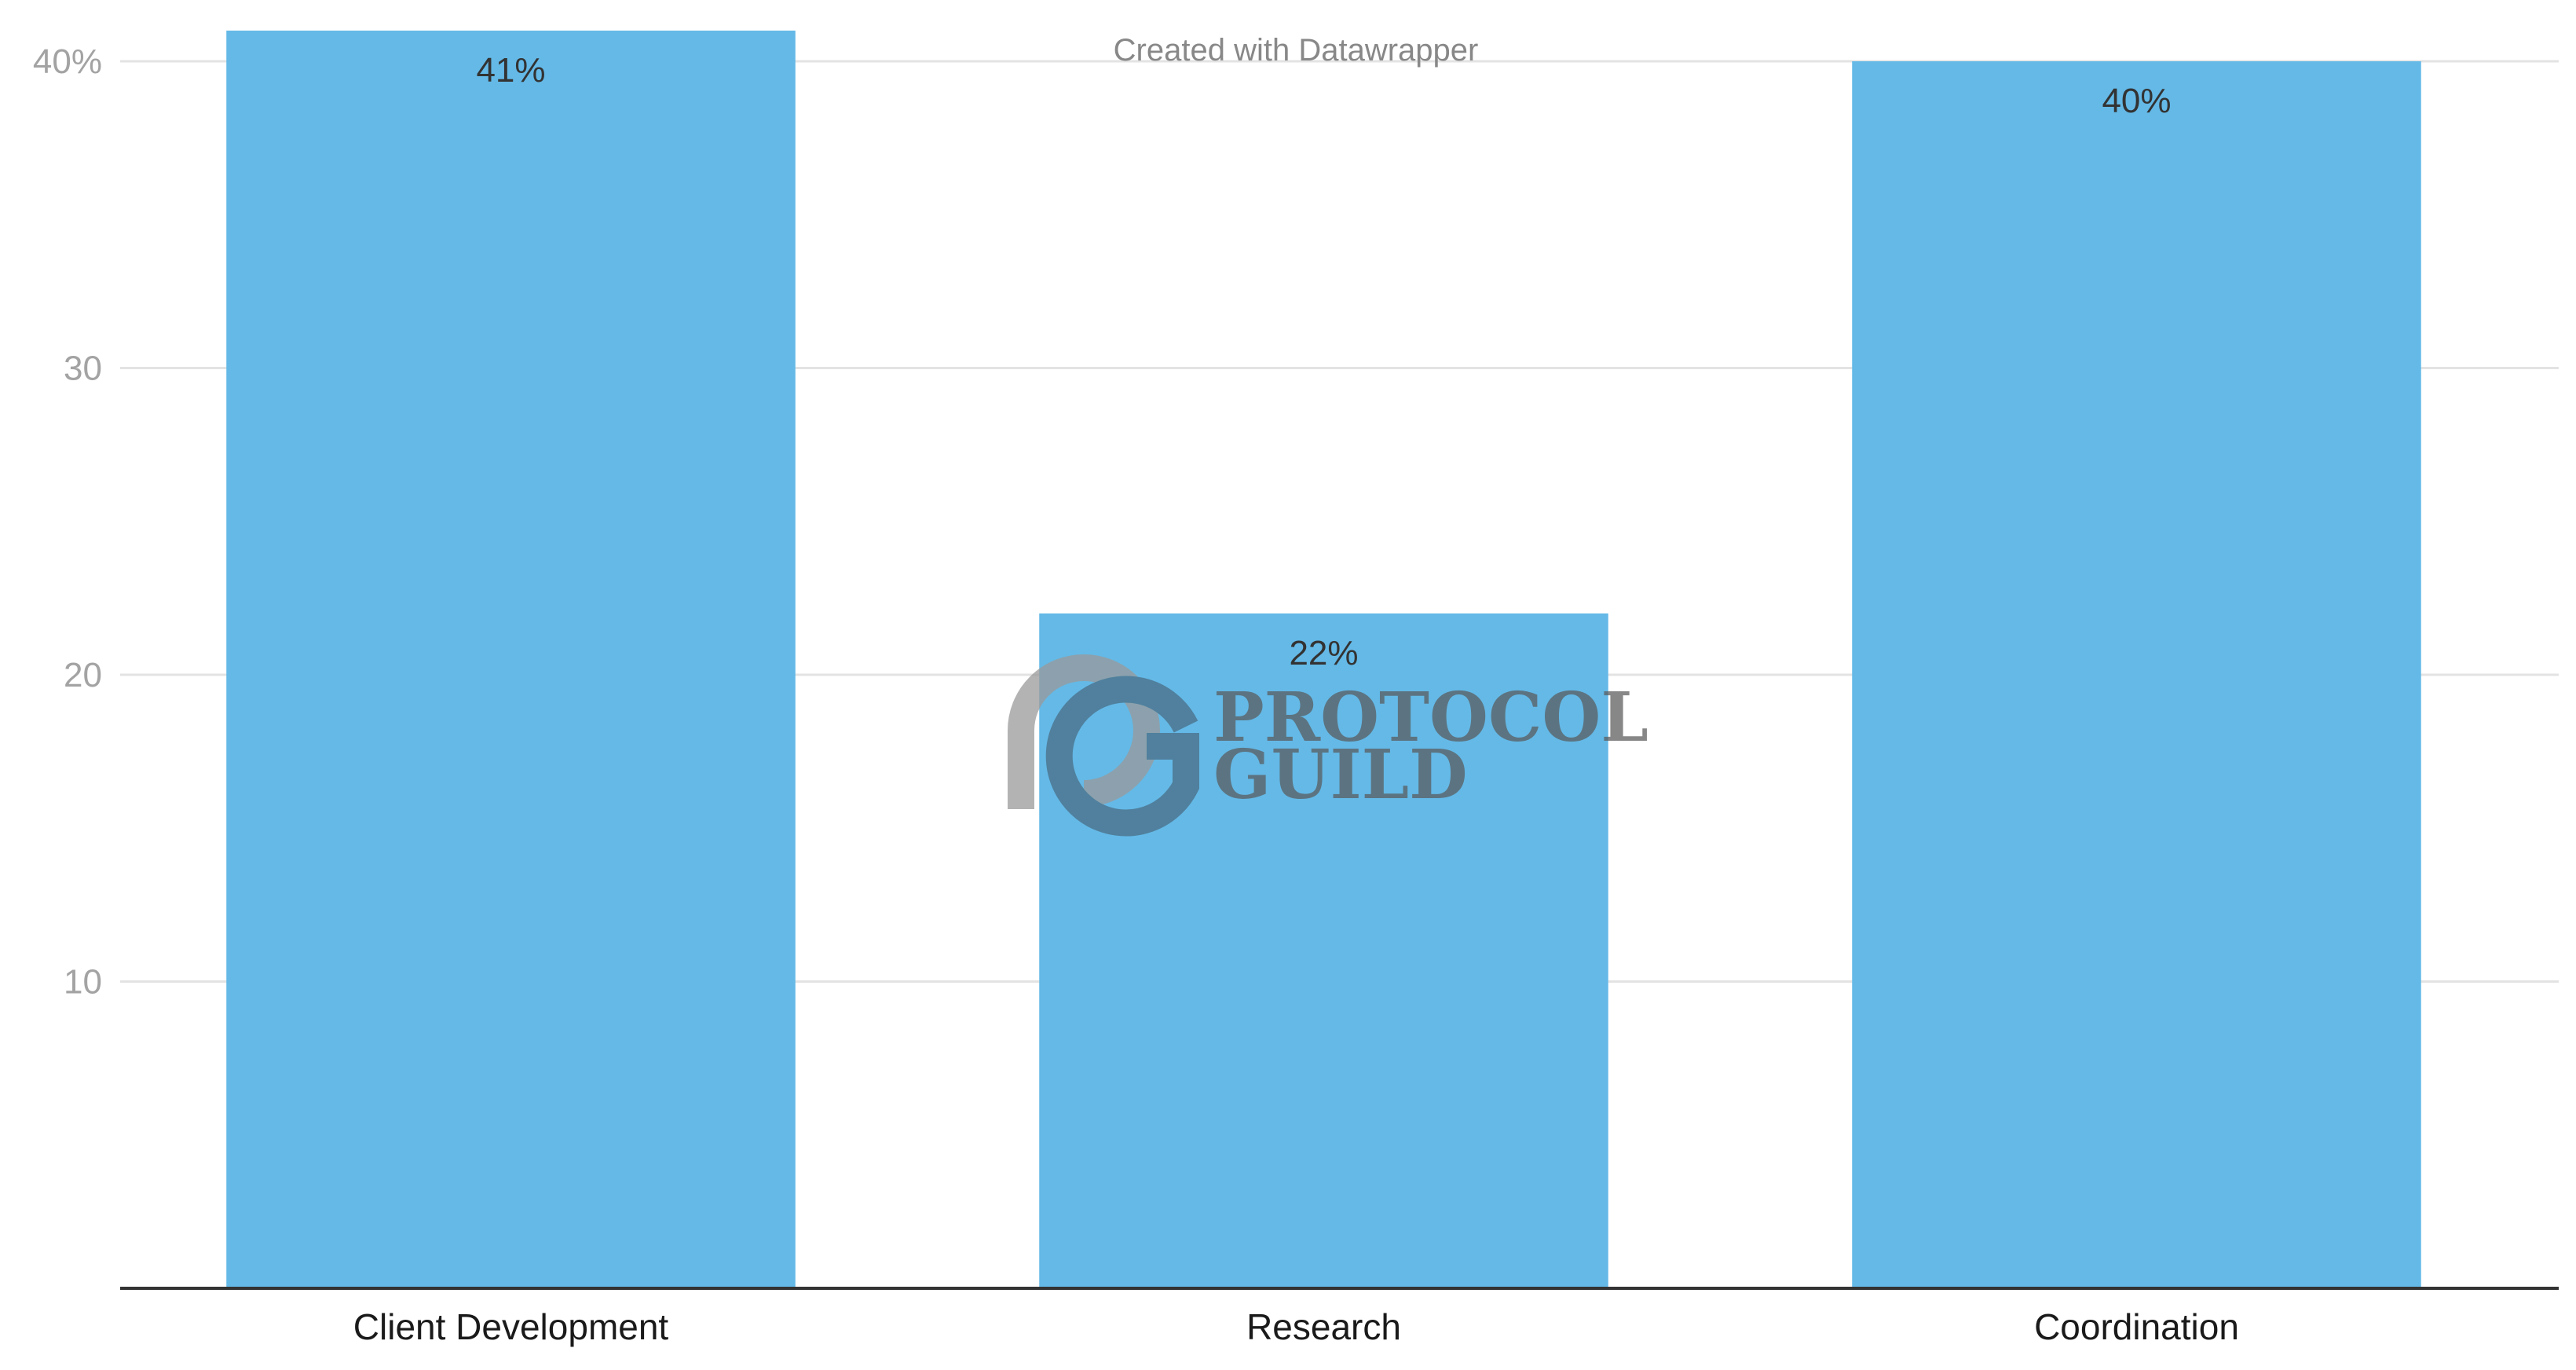  I want to click on data-label: 22%, so click(1324, 653).